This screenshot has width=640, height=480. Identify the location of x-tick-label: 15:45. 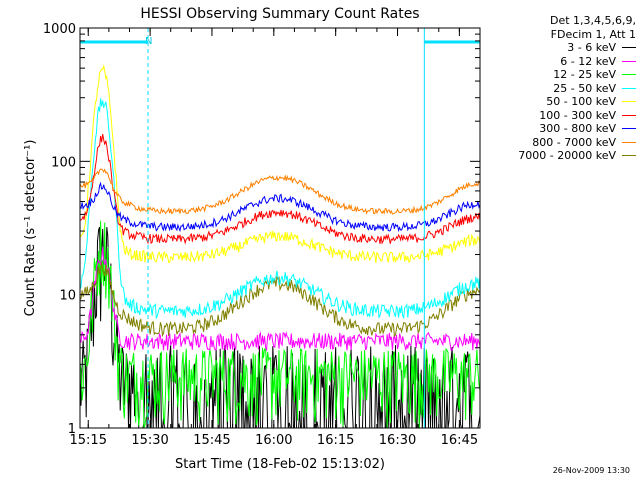
(211, 440).